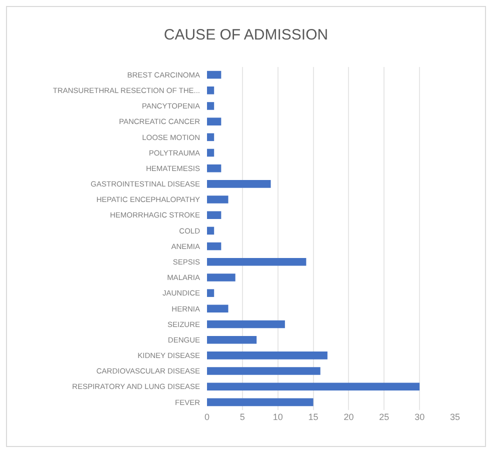  I want to click on chart-title: CAUSE OF ADMISSION, so click(246, 35).